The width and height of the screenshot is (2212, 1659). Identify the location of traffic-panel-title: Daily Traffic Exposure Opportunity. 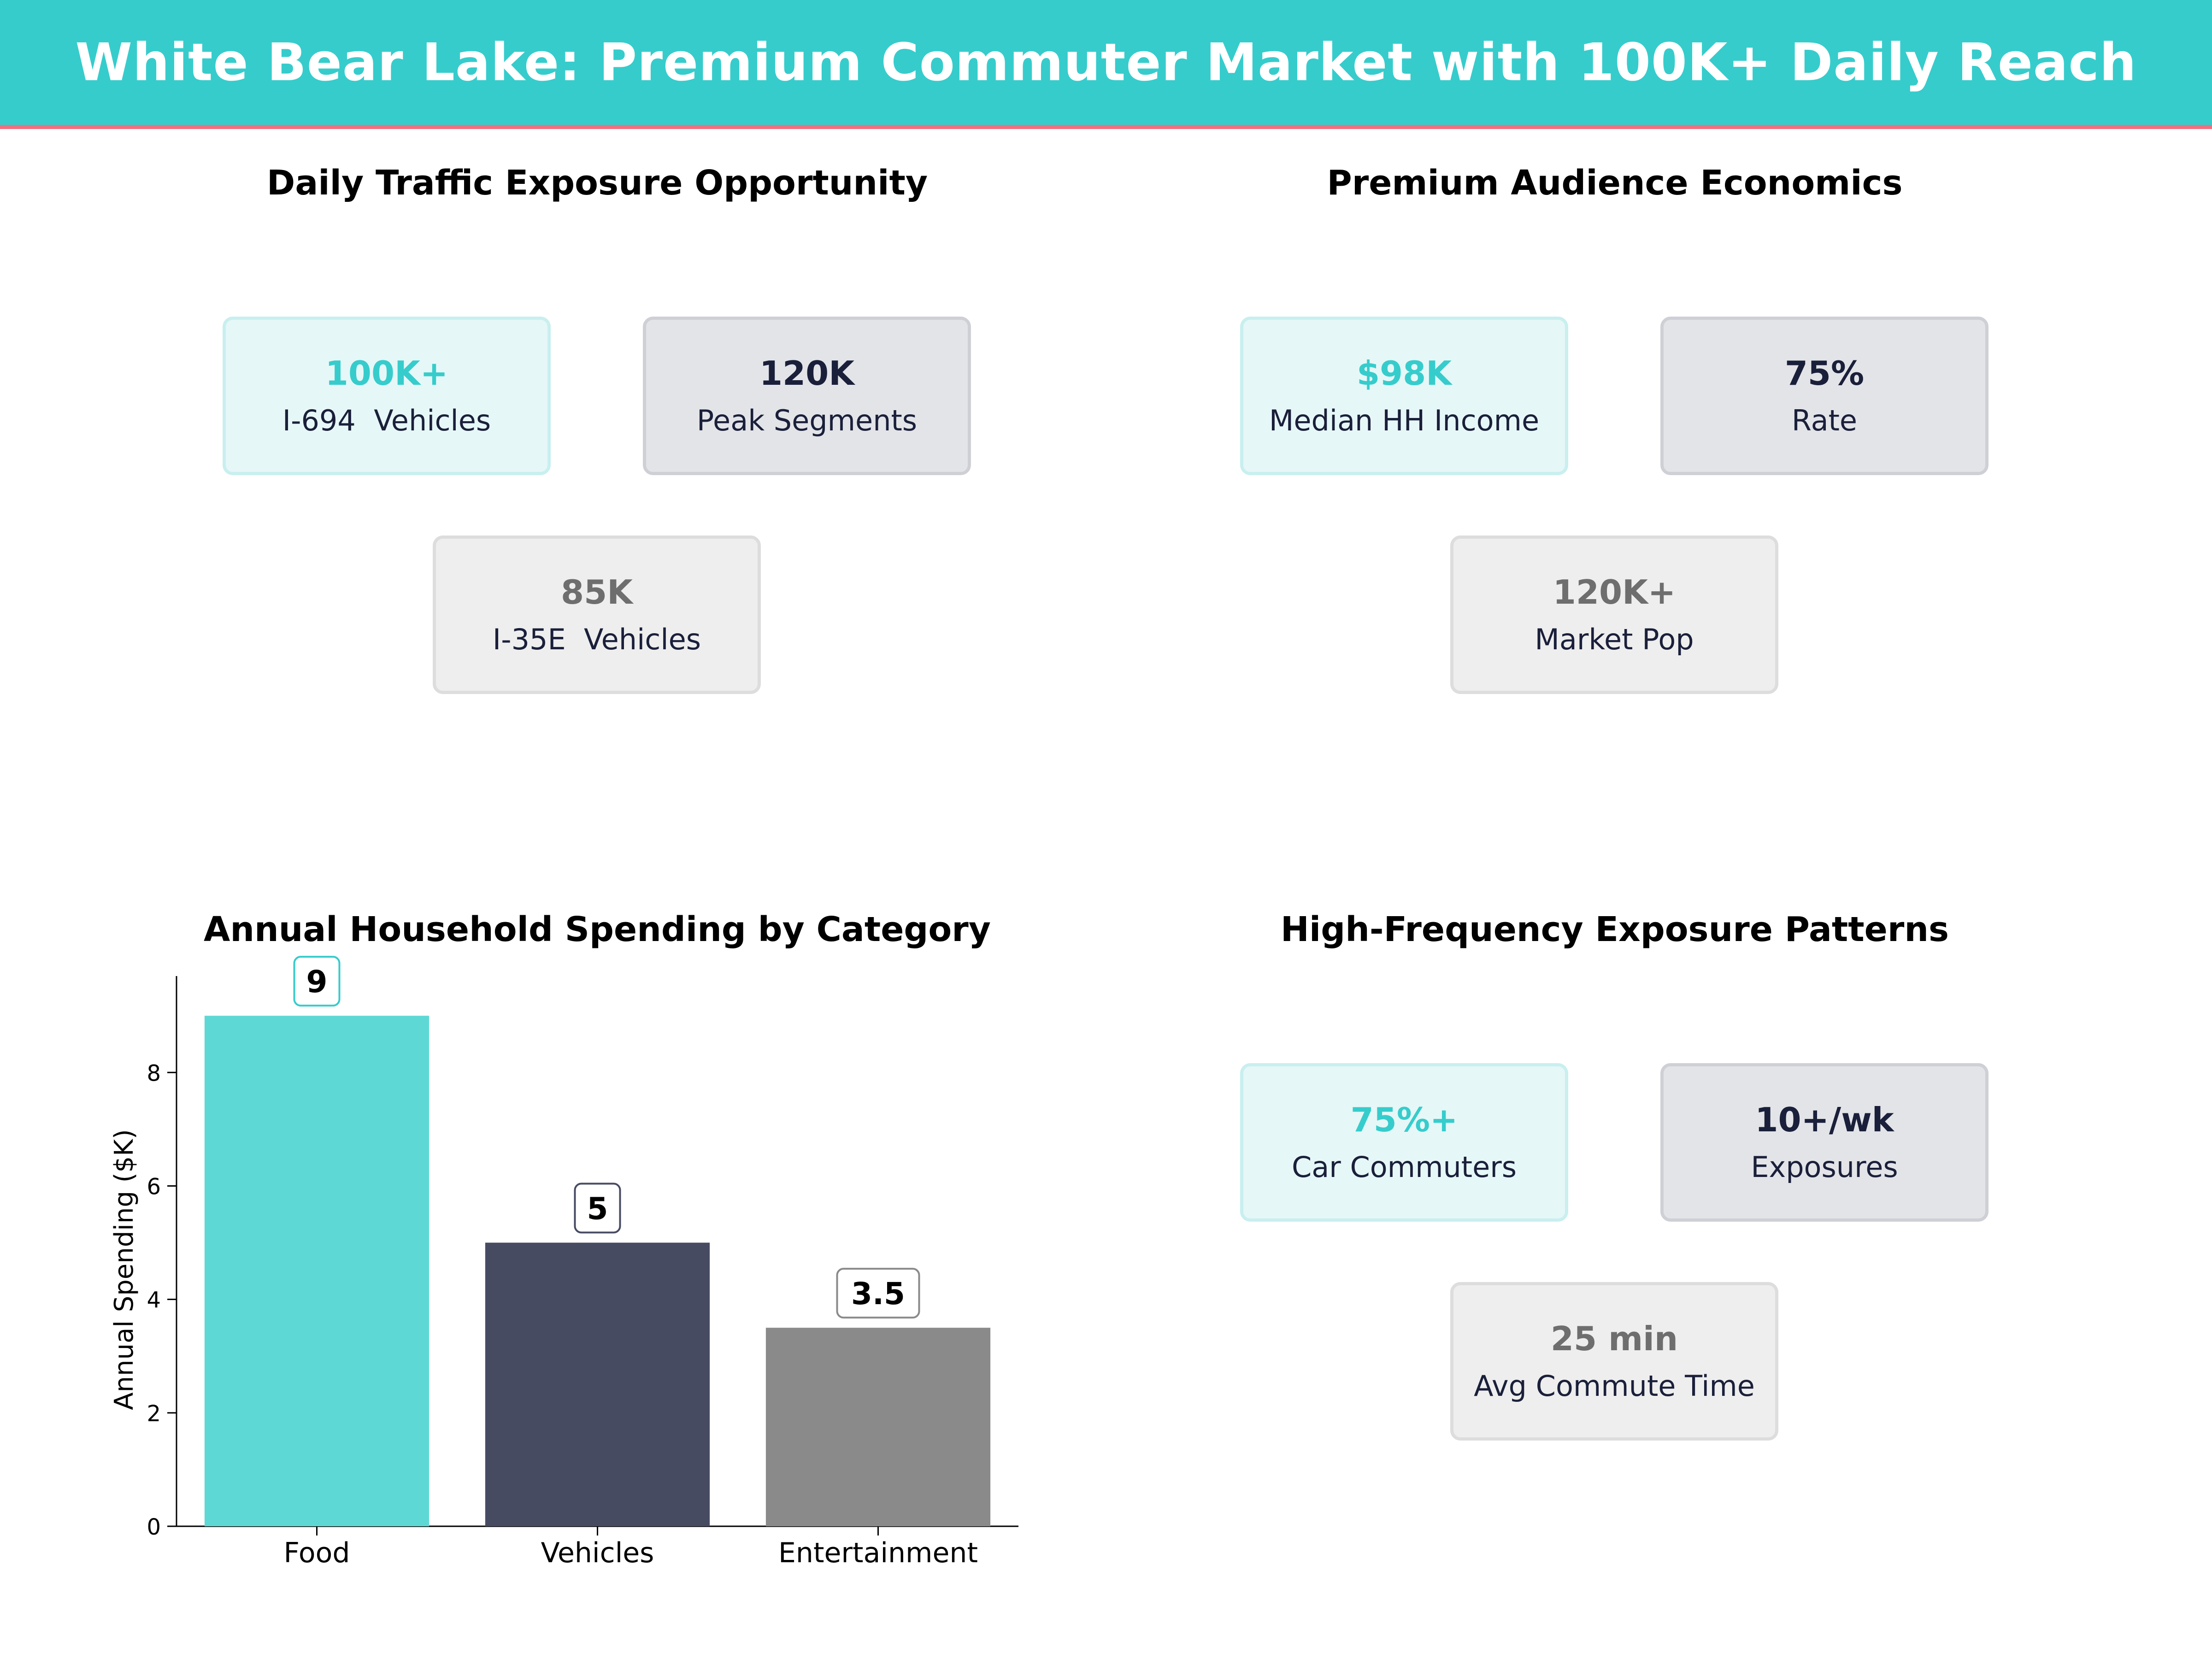
(597, 183).